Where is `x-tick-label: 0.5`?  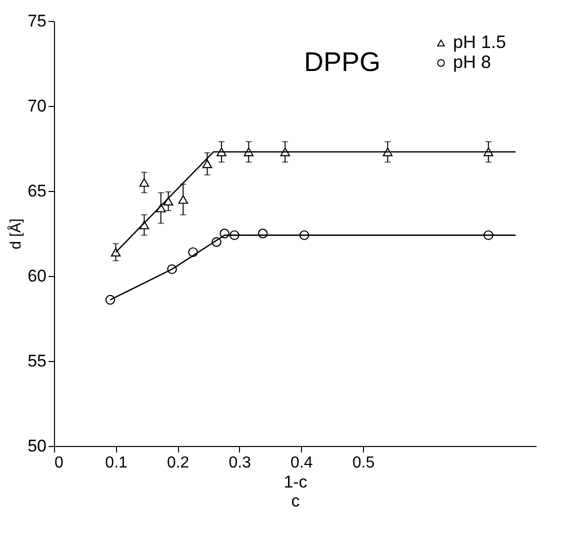 x-tick-label: 0.5 is located at coordinates (363, 463).